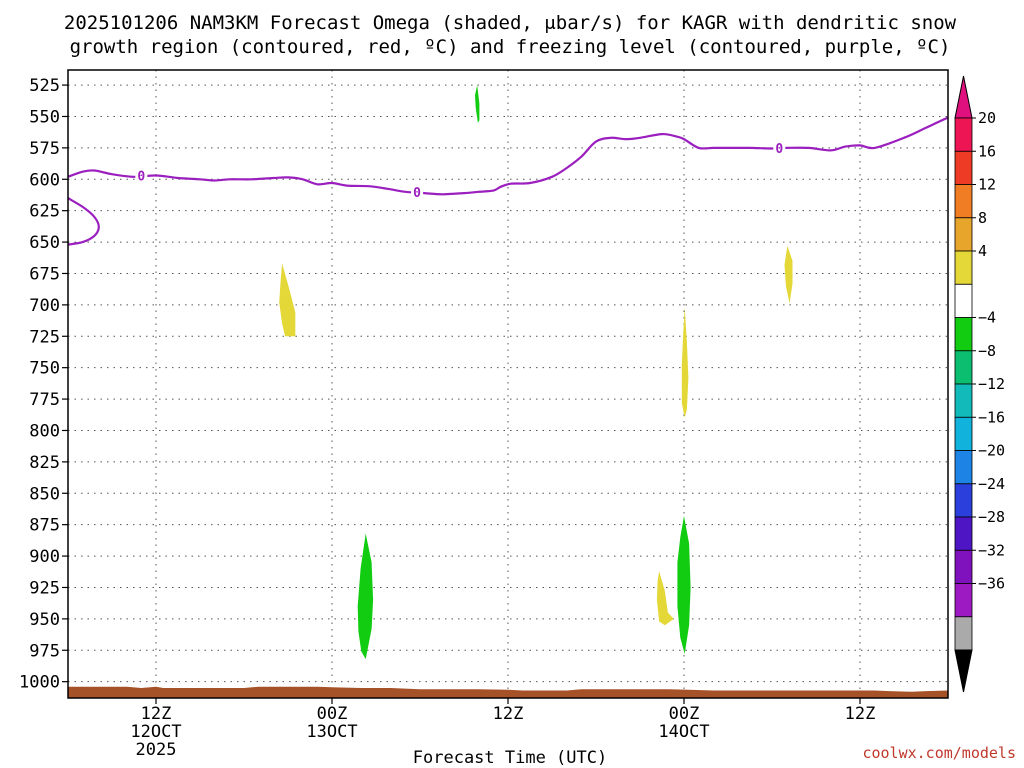 The height and width of the screenshot is (768, 1024). What do you see at coordinates (44, 274) in the screenshot?
I see `y-tick-label-675: 675` at bounding box center [44, 274].